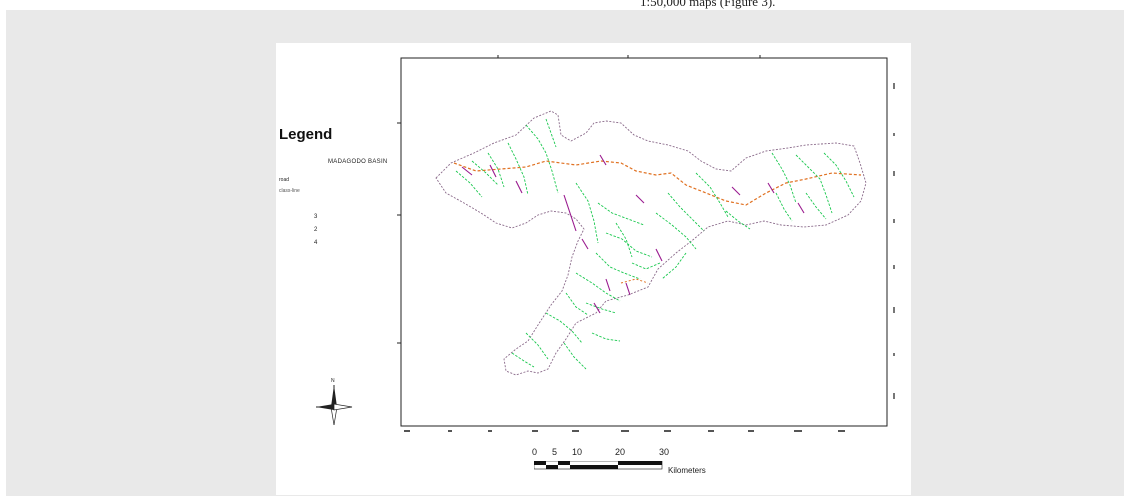 The image size is (1130, 497). What do you see at coordinates (894, 241) in the screenshot?
I see `right-axis-ticks` at bounding box center [894, 241].